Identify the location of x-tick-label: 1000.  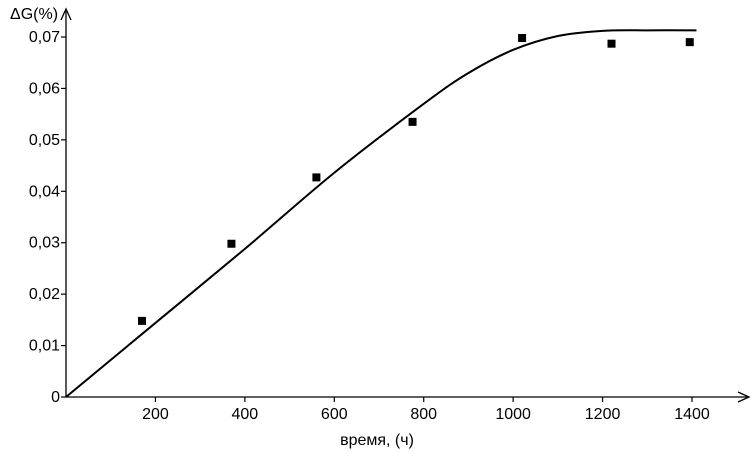
(513, 414).